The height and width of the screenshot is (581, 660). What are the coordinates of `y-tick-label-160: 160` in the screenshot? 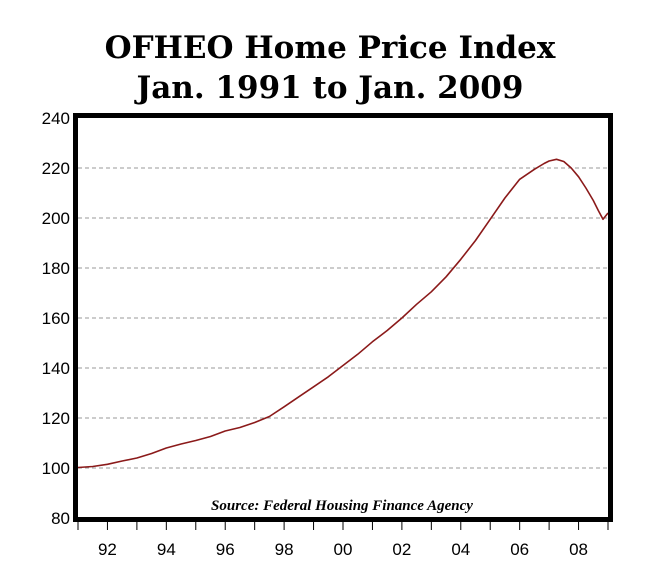 It's located at (56, 318).